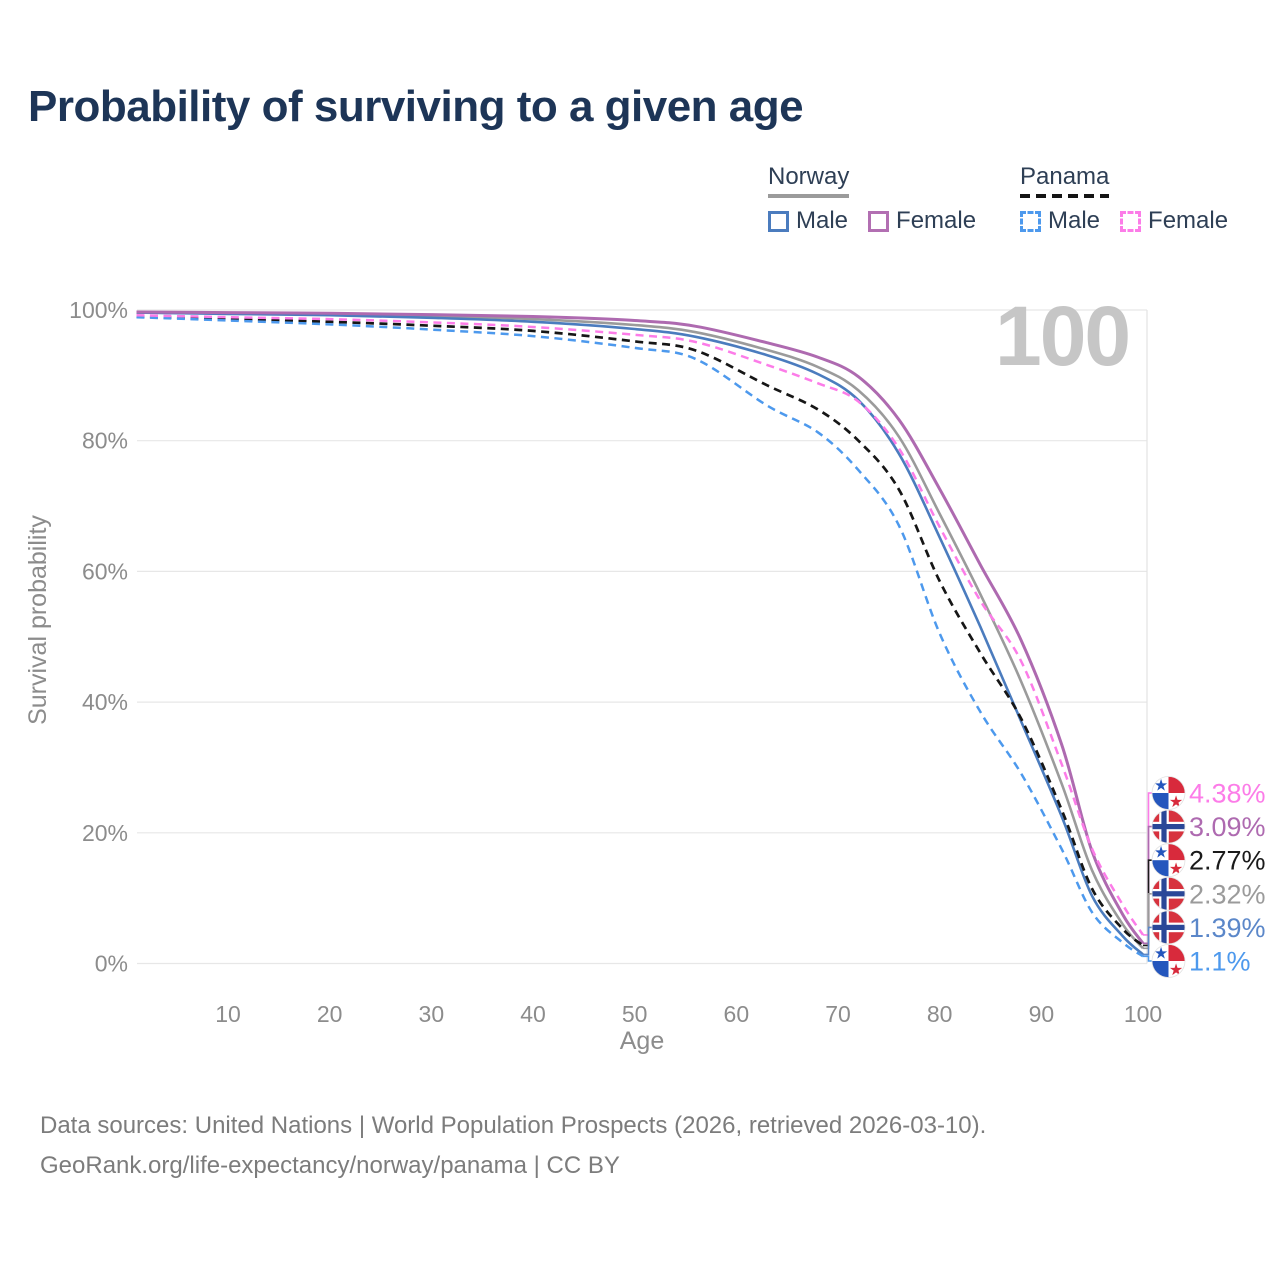  I want to click on norway-female-swatch-icon, so click(879, 221).